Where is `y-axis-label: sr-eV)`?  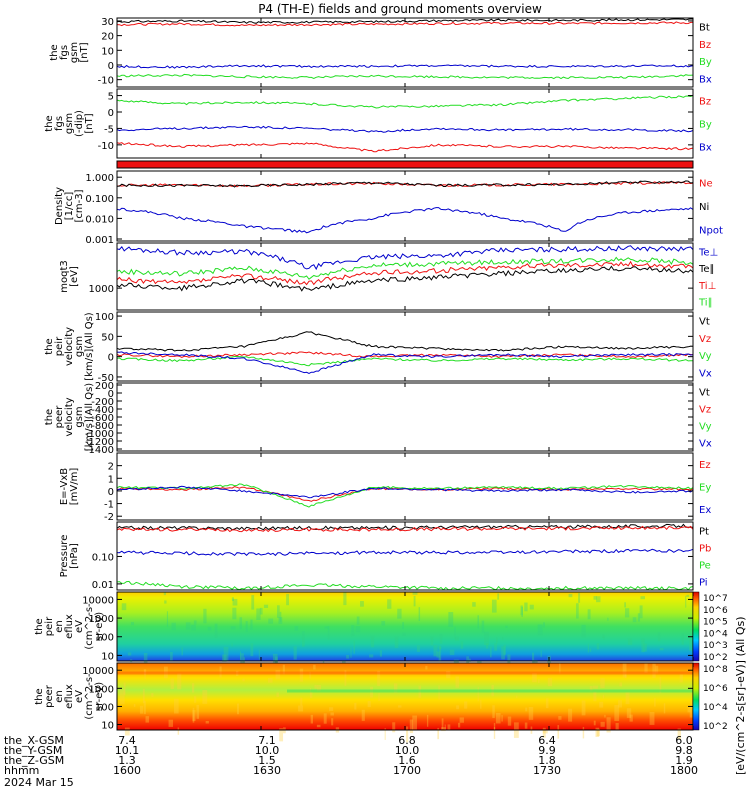
y-axis-label: sr-eV) is located at coordinates (99, 696).